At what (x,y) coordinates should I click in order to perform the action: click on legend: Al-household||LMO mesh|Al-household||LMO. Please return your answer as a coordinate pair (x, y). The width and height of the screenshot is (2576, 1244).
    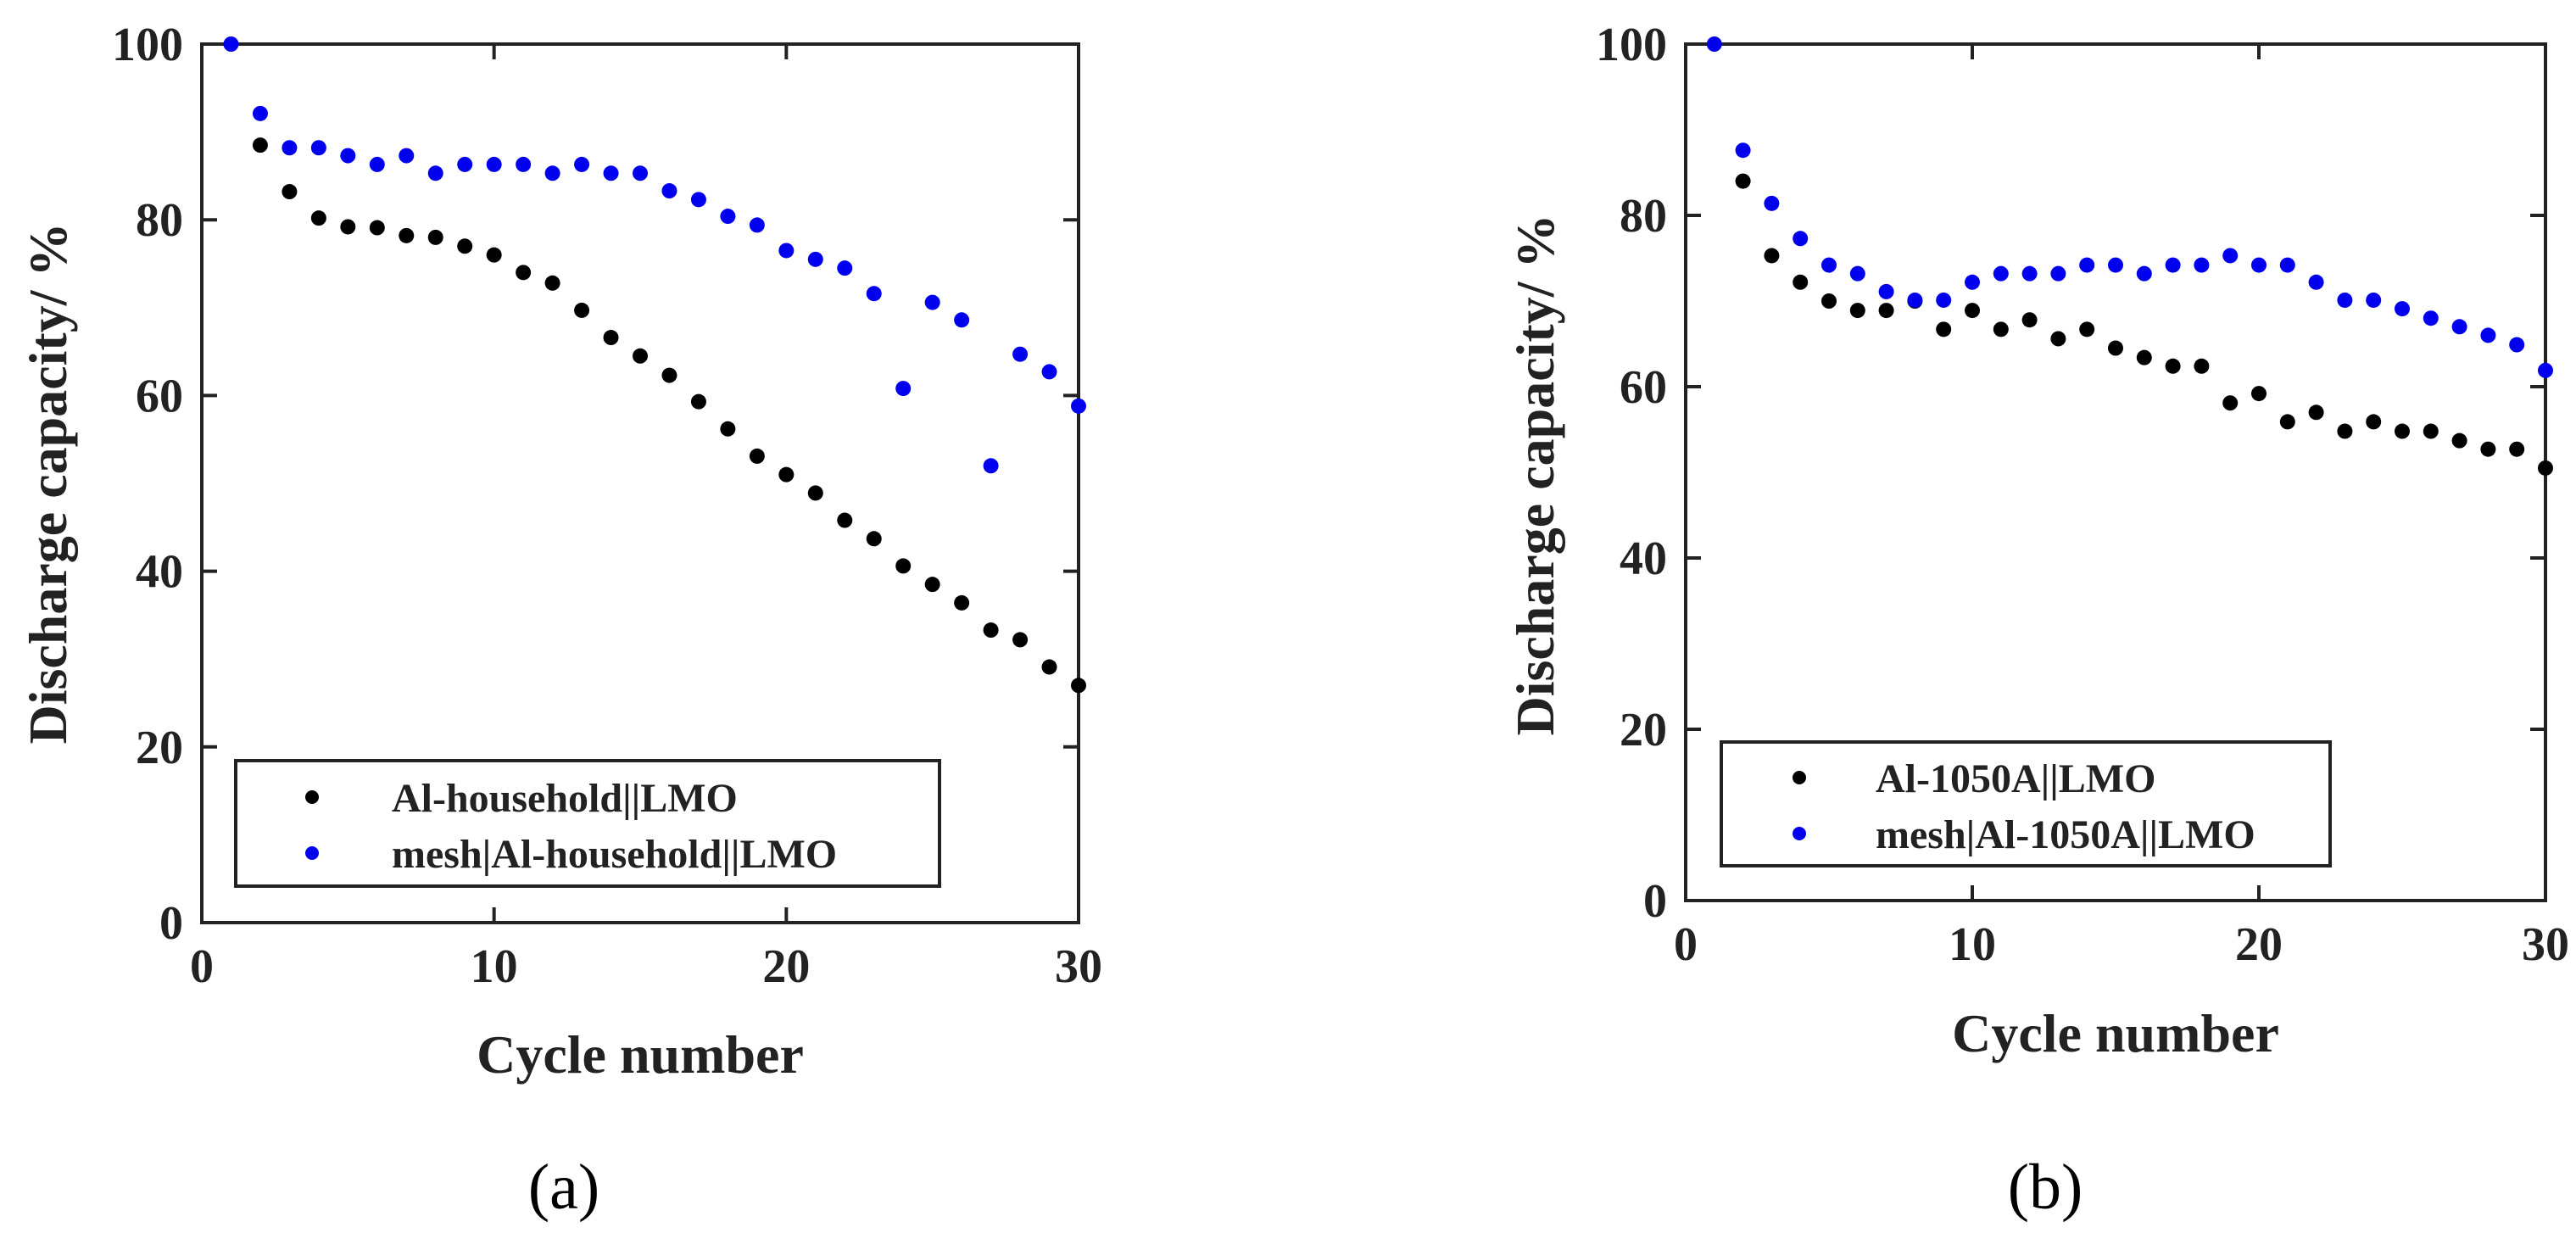
    Looking at the image, I should click on (587, 824).